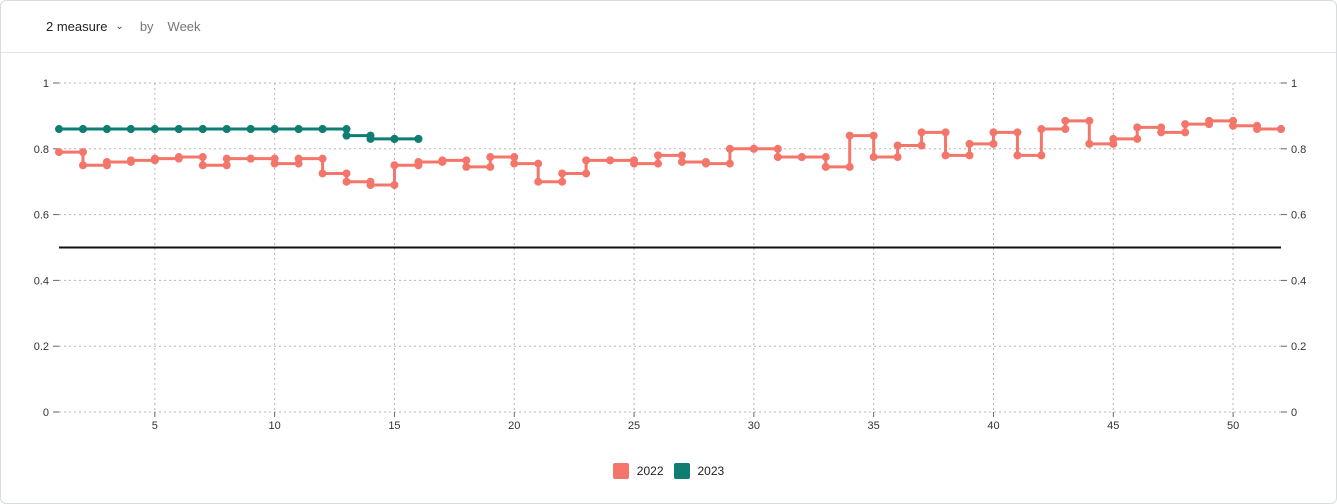  Describe the element at coordinates (670, 152) in the screenshot. I see `series-layer` at that location.